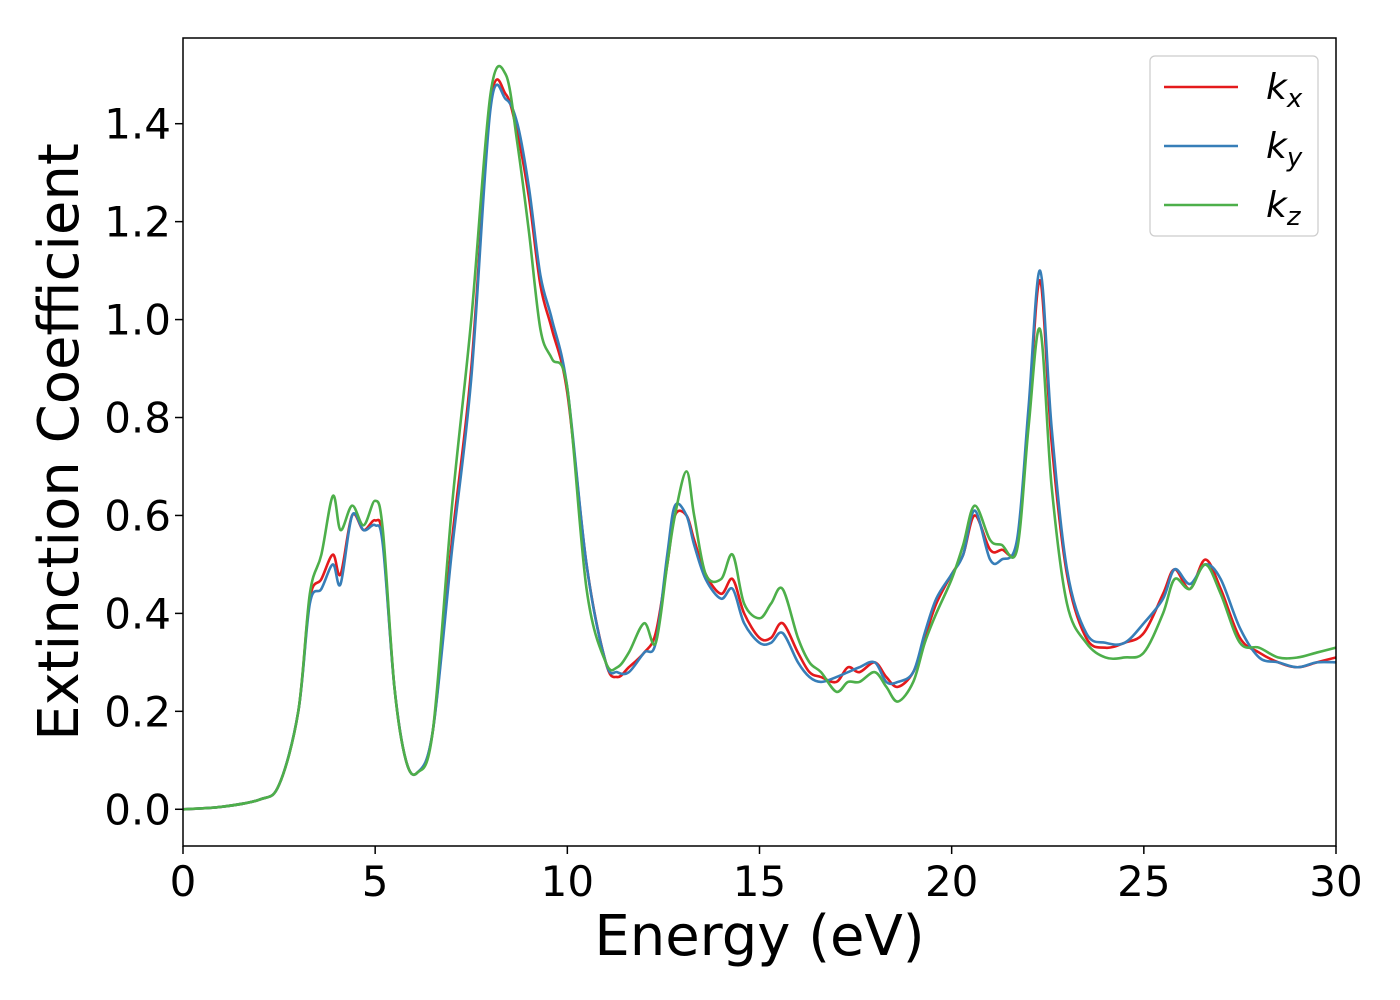 The width and height of the screenshot is (1400, 1000). I want to click on x-axis: 0 5 10 15 20 25 30, so click(766, 876).